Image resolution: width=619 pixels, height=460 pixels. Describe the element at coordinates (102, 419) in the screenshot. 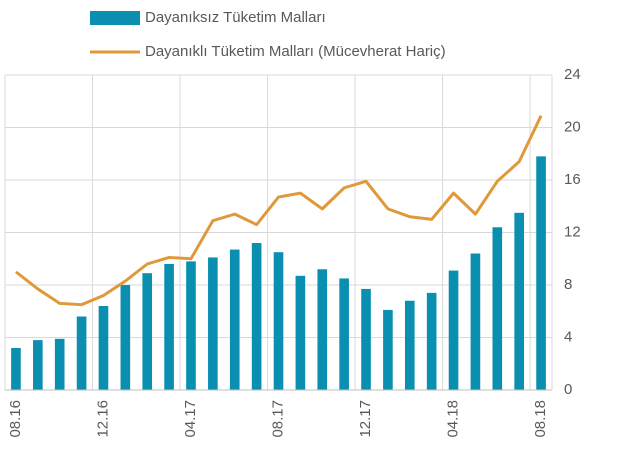

I see `x-tick-label: 12.16` at that location.